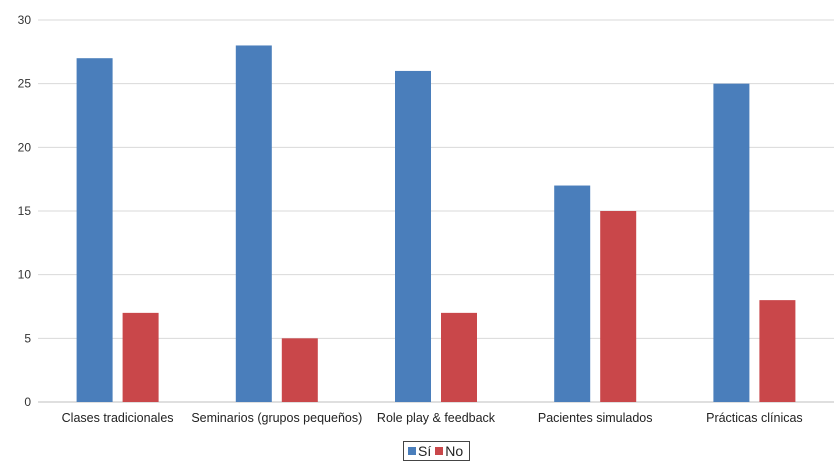 This screenshot has height=462, width=834. I want to click on y-tick-label-5: 5, so click(27, 338).